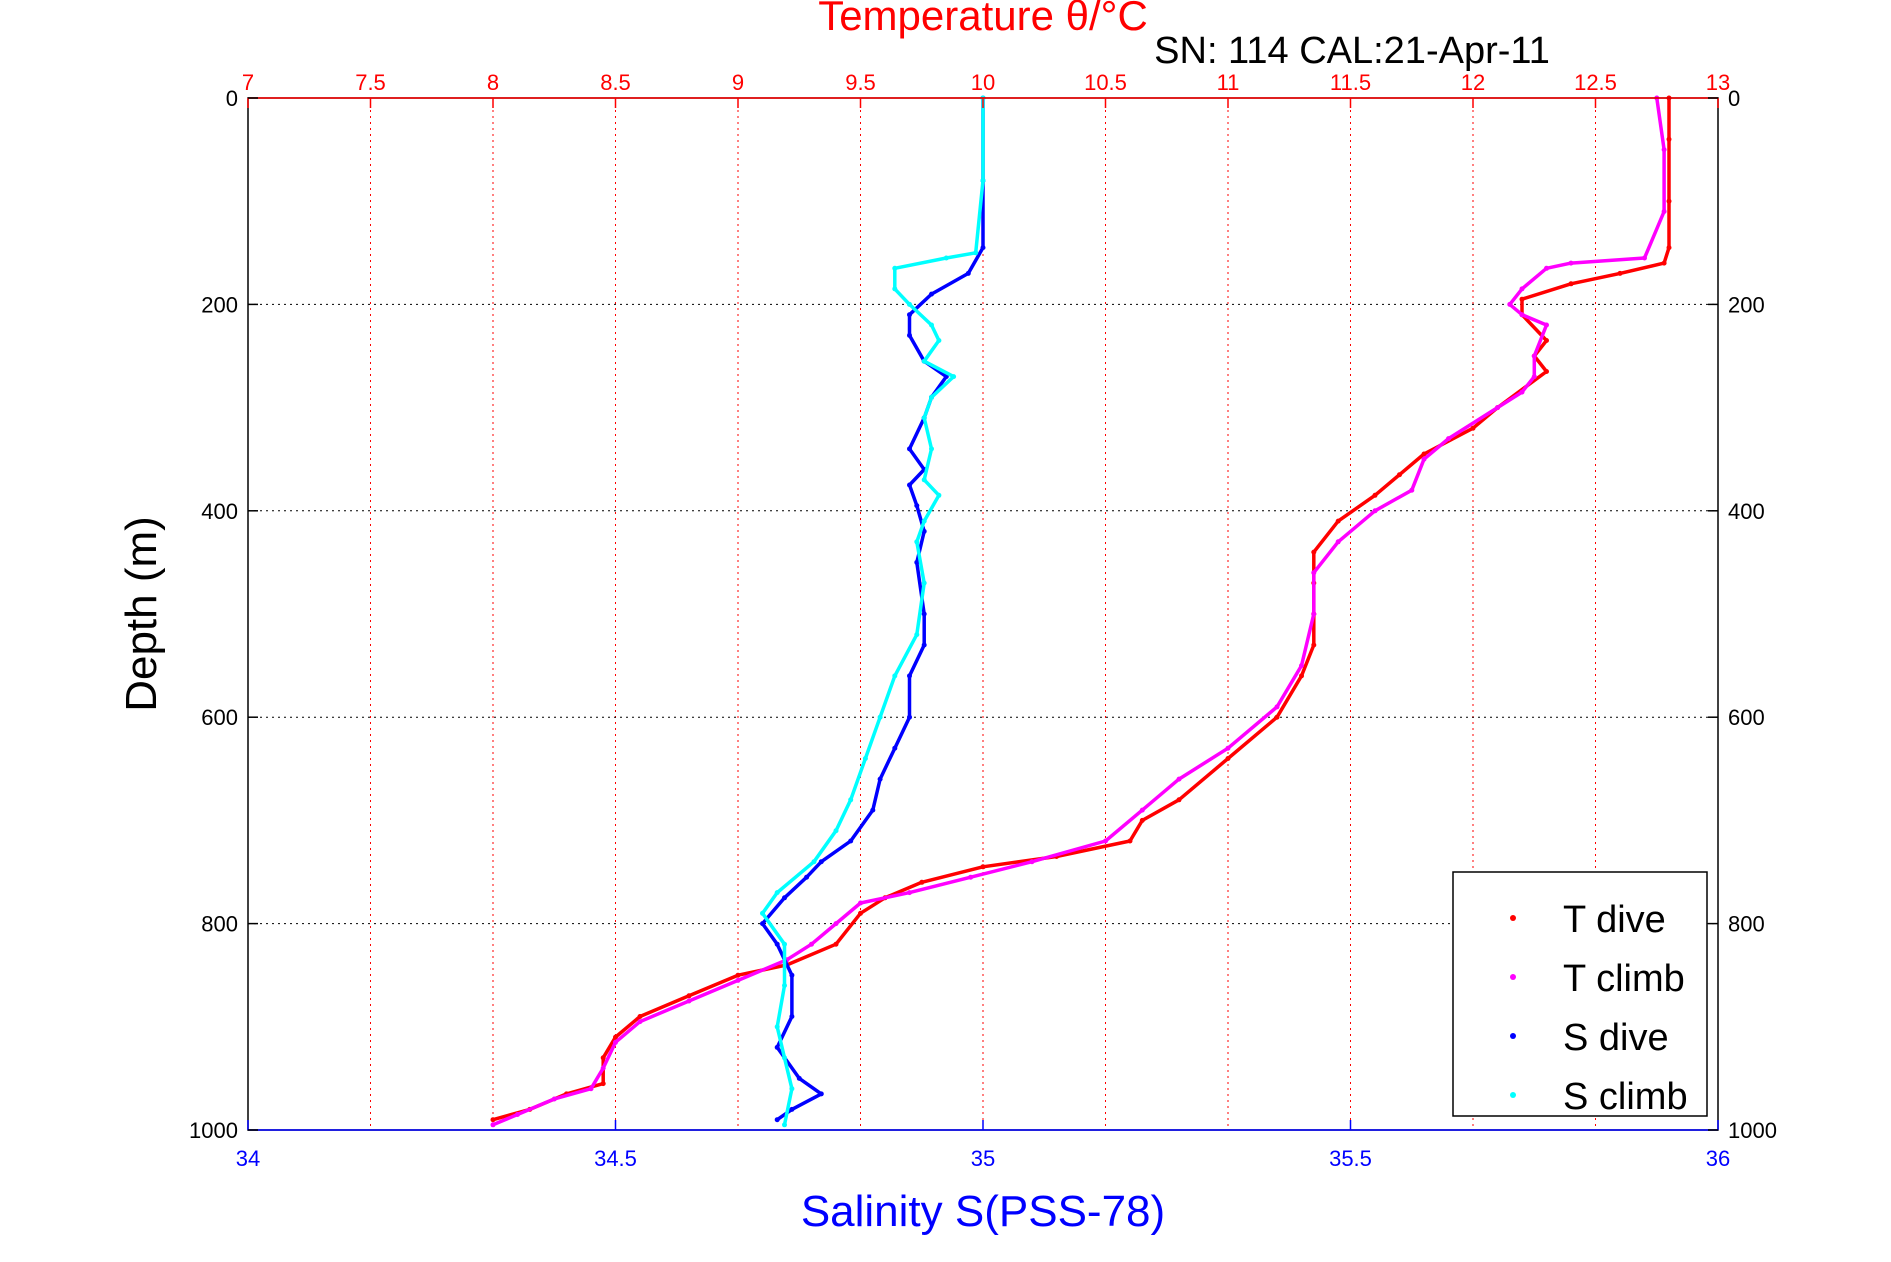 This screenshot has width=1891, height=1262. I want to click on temperature-tick-label: 8, so click(493, 82).